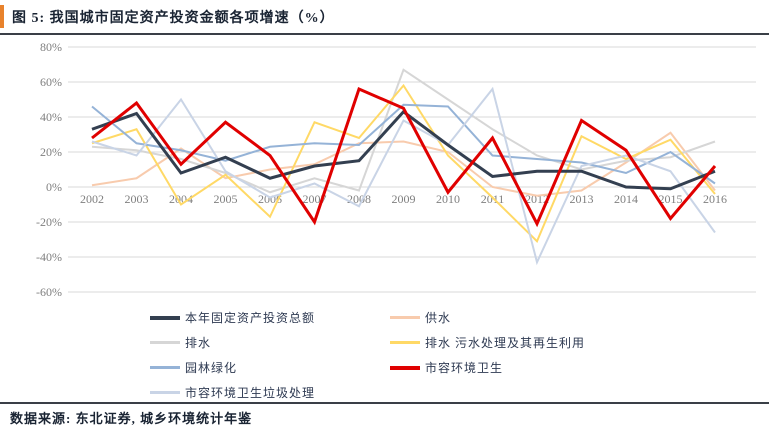 This screenshot has height=433, width=769. Describe the element at coordinates (173, 18) in the screenshot. I see `figure-title: 图 5: 我国城市固定资产投资金额各项增速（%）` at that location.